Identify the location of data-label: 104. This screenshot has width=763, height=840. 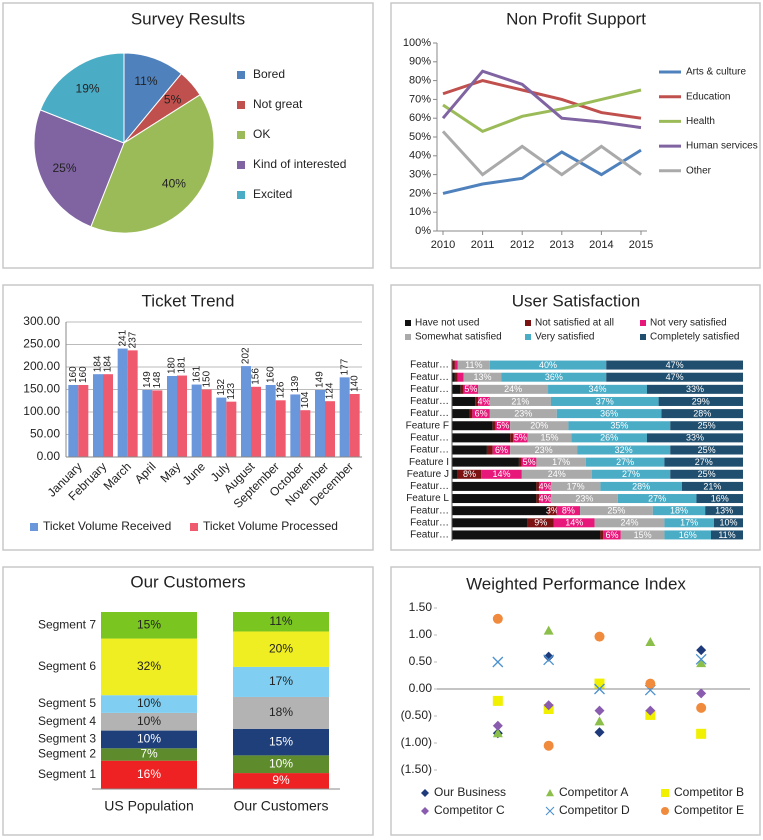
(305, 399).